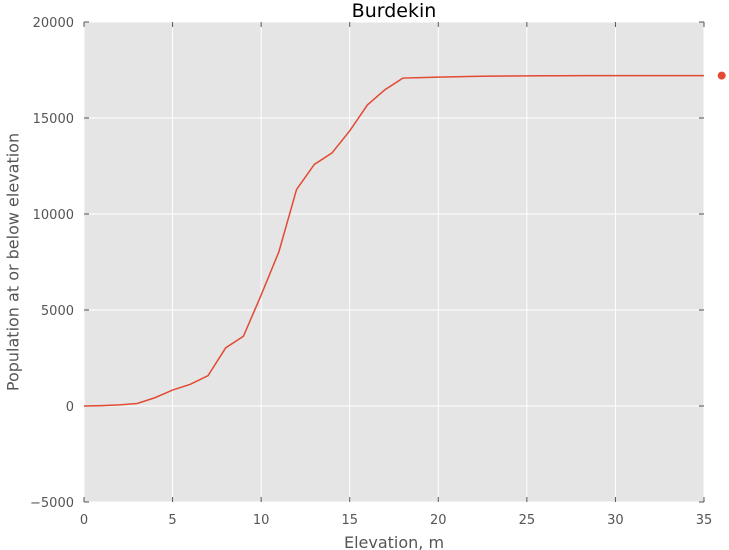 The width and height of the screenshot is (729, 550). Describe the element at coordinates (172, 520) in the screenshot. I see `x-tick-label: 5` at that location.